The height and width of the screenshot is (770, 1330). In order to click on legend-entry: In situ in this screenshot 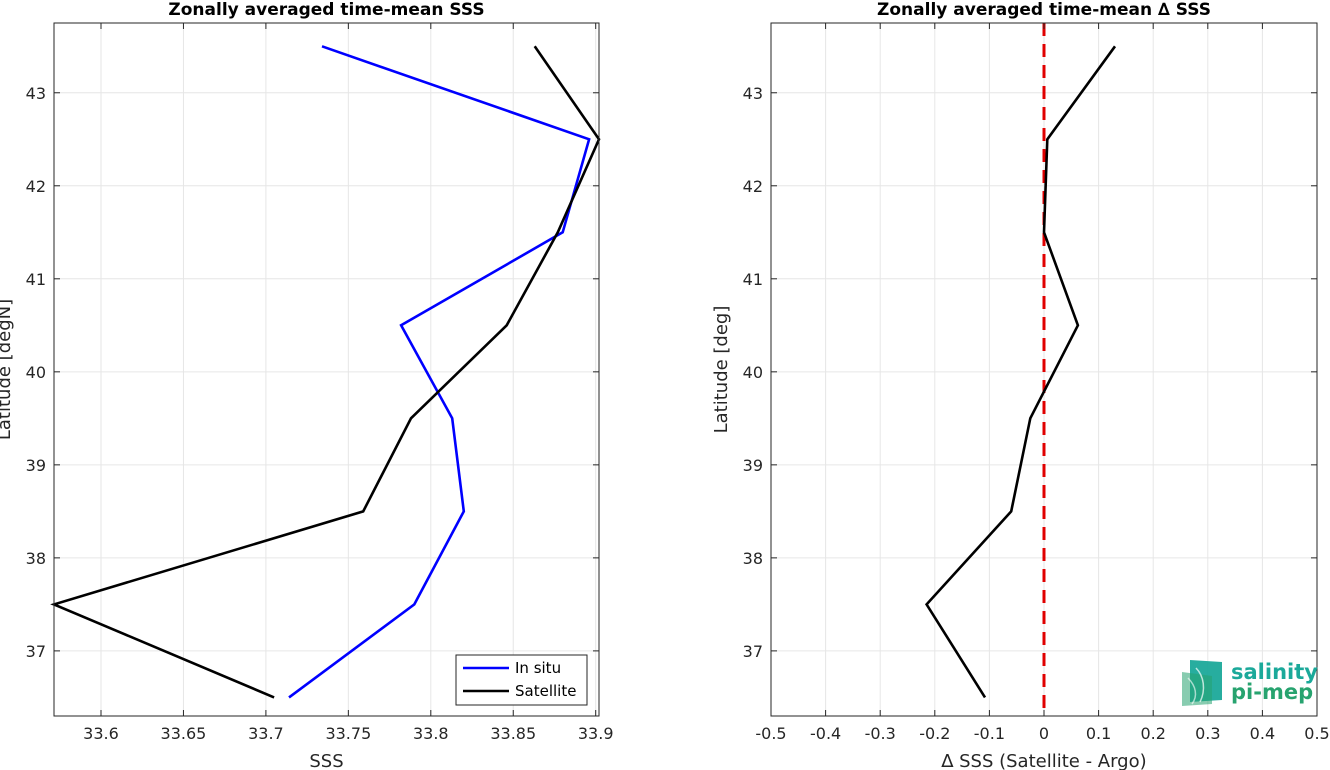, I will do `click(538, 668)`.